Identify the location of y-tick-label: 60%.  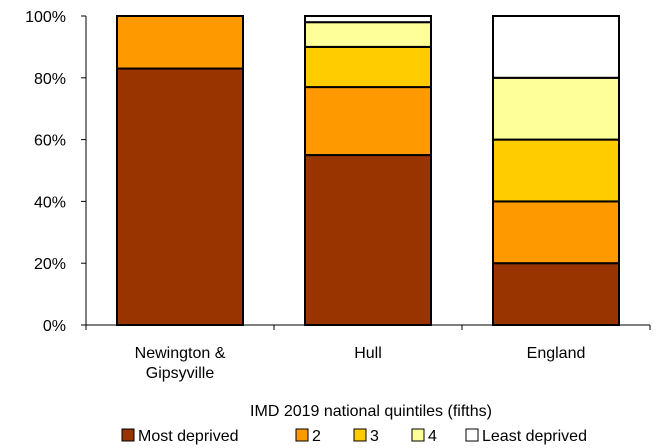
(50, 141).